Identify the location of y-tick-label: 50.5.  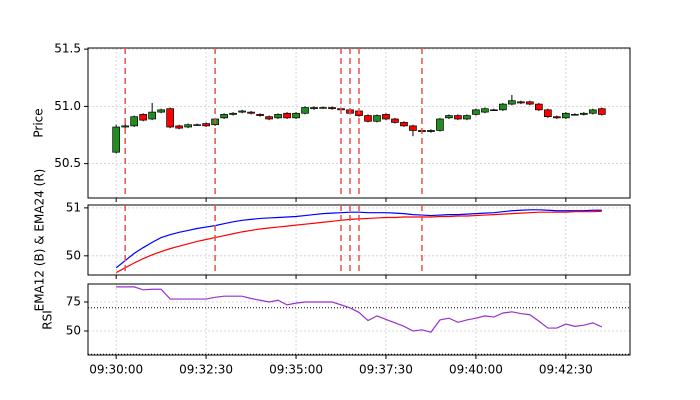
(67, 163).